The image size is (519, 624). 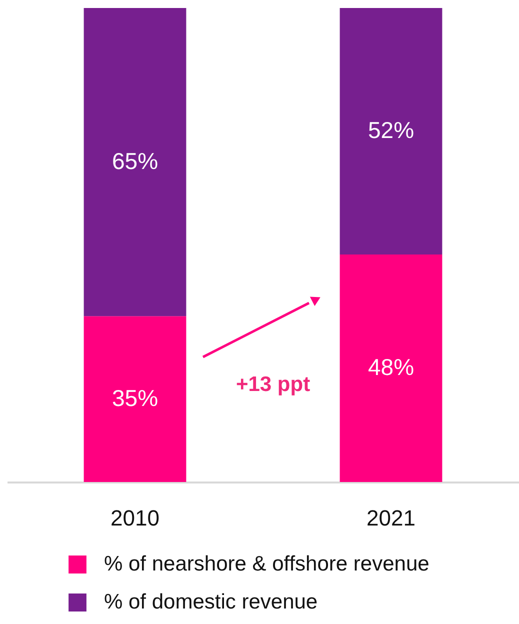 I want to click on legend-label: % of domestic revenue, so click(x=211, y=602).